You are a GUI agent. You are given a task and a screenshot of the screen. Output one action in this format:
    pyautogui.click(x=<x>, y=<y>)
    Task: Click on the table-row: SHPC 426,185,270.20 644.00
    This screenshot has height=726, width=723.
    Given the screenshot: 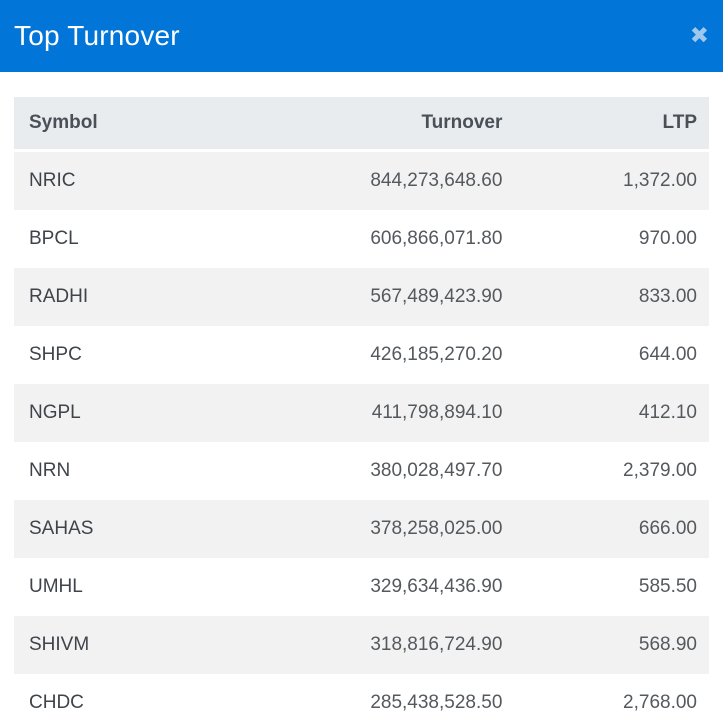 What is the action you would take?
    pyautogui.click(x=361, y=355)
    